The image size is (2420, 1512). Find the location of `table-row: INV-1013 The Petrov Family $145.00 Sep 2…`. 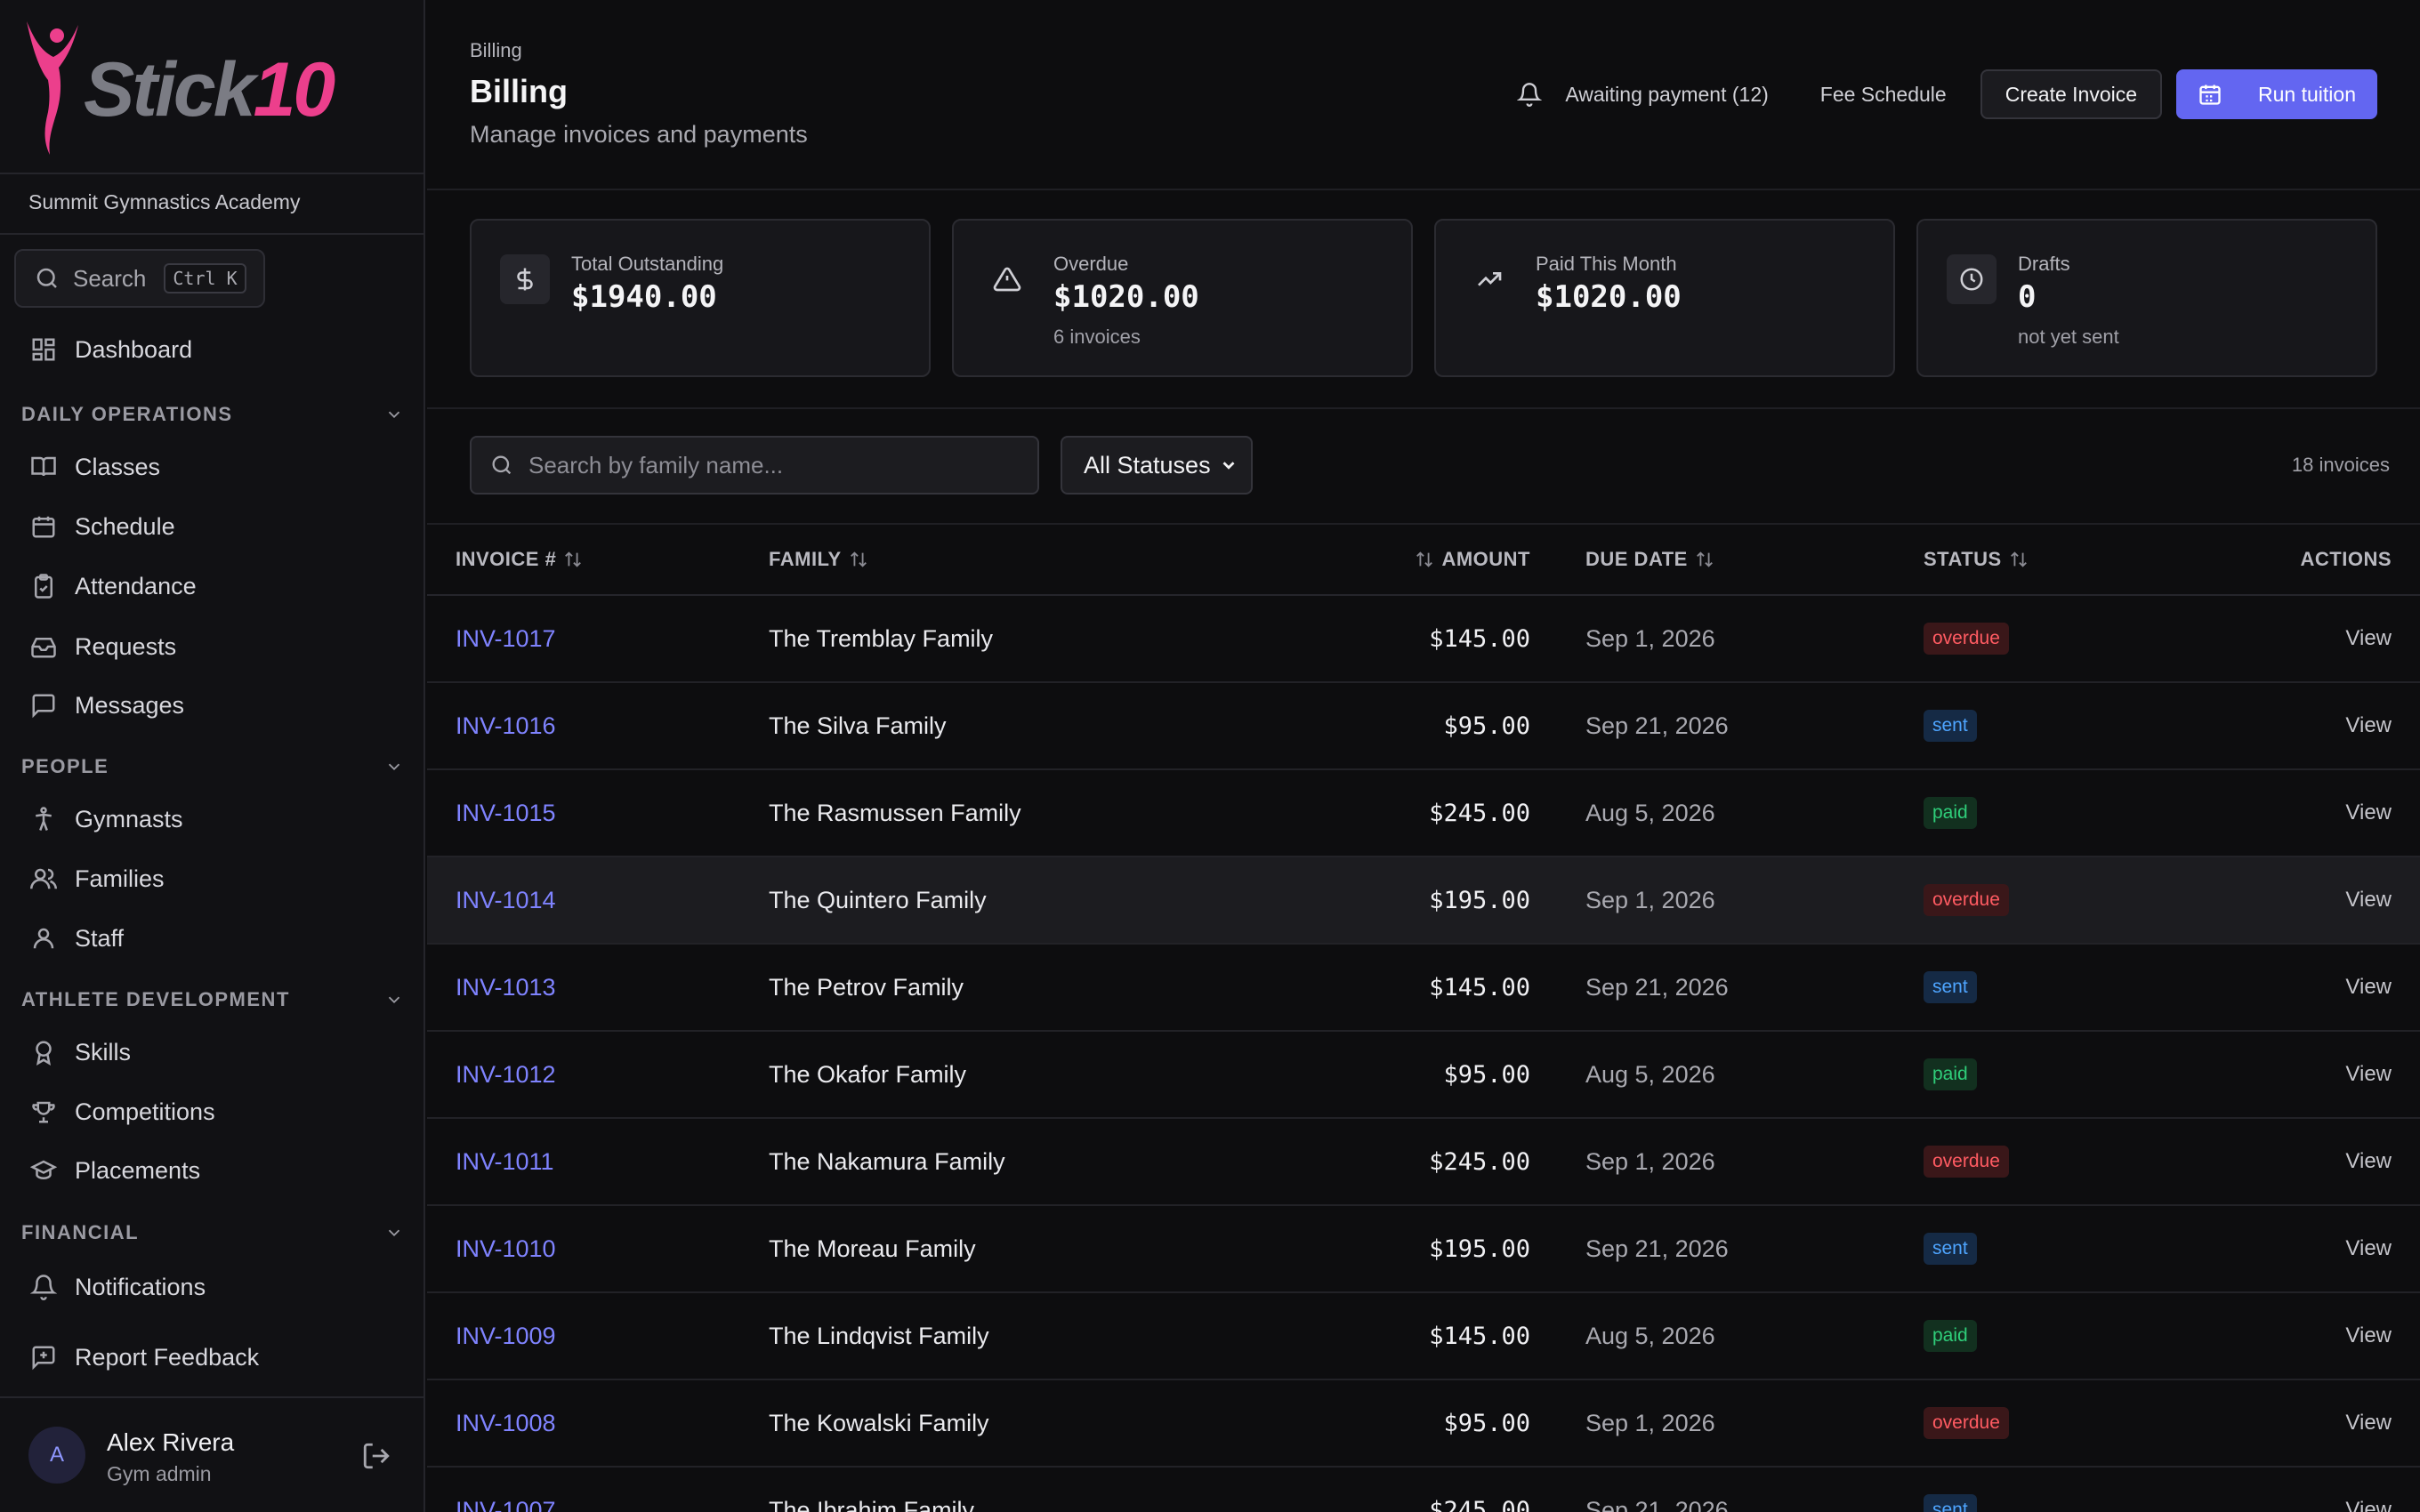

table-row: INV-1013 The Petrov Family $145.00 Sep 2… is located at coordinates (1423, 988).